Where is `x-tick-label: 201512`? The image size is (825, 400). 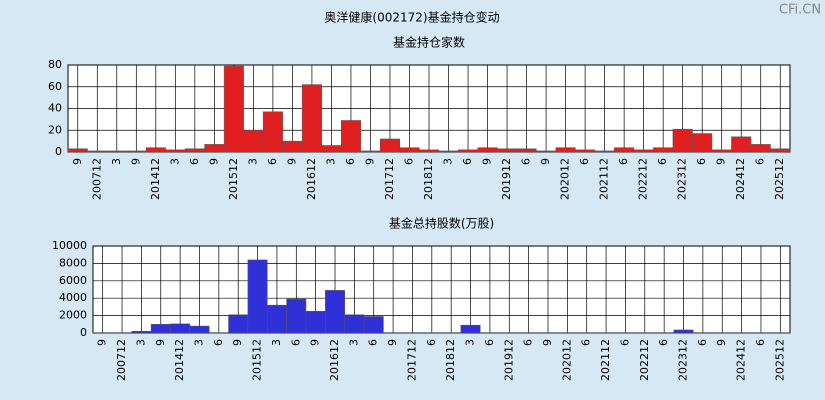 x-tick-label: 201512 is located at coordinates (233, 179).